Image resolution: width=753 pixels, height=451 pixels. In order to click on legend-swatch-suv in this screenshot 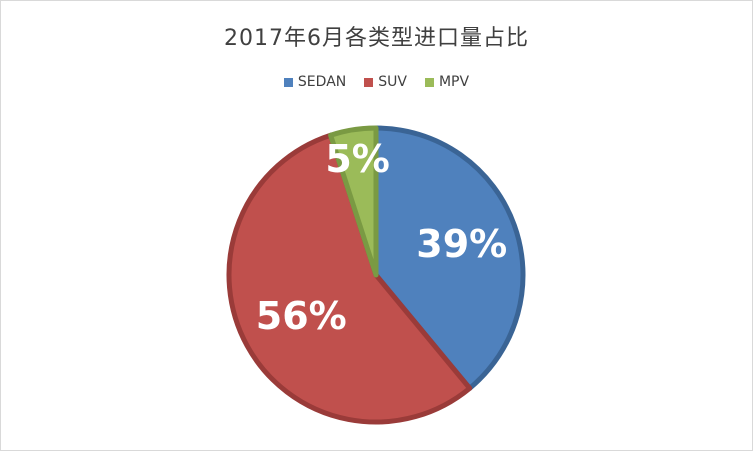, I will do `click(369, 82)`.